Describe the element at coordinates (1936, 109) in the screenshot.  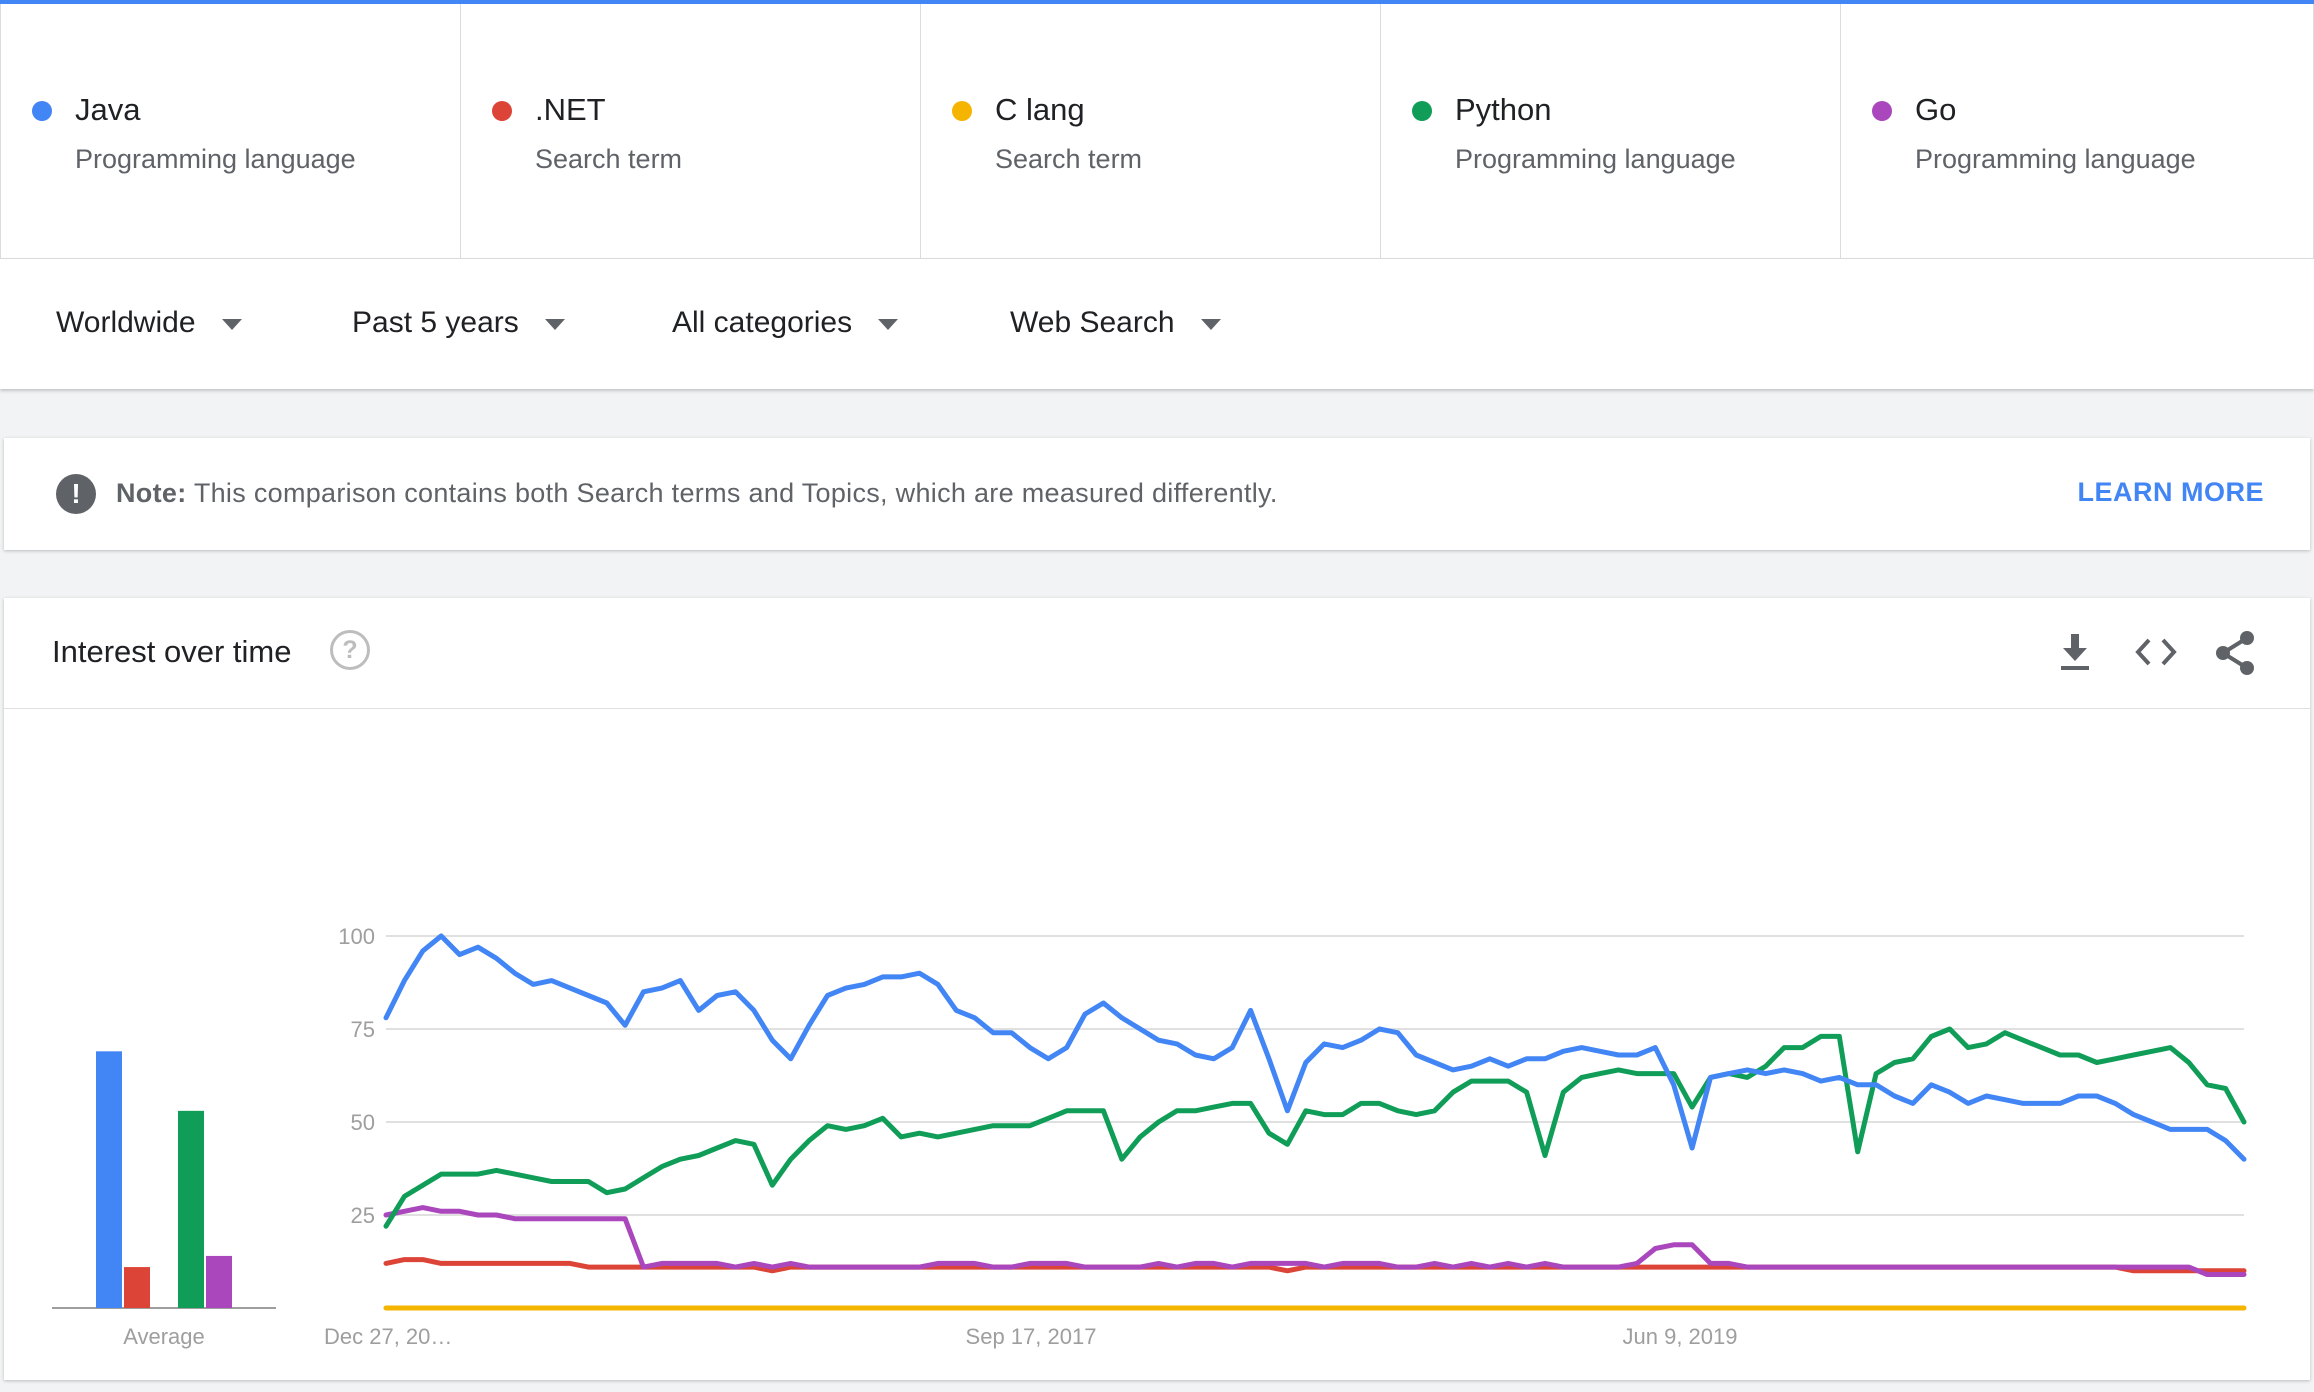
I see `term-name: Go` at that location.